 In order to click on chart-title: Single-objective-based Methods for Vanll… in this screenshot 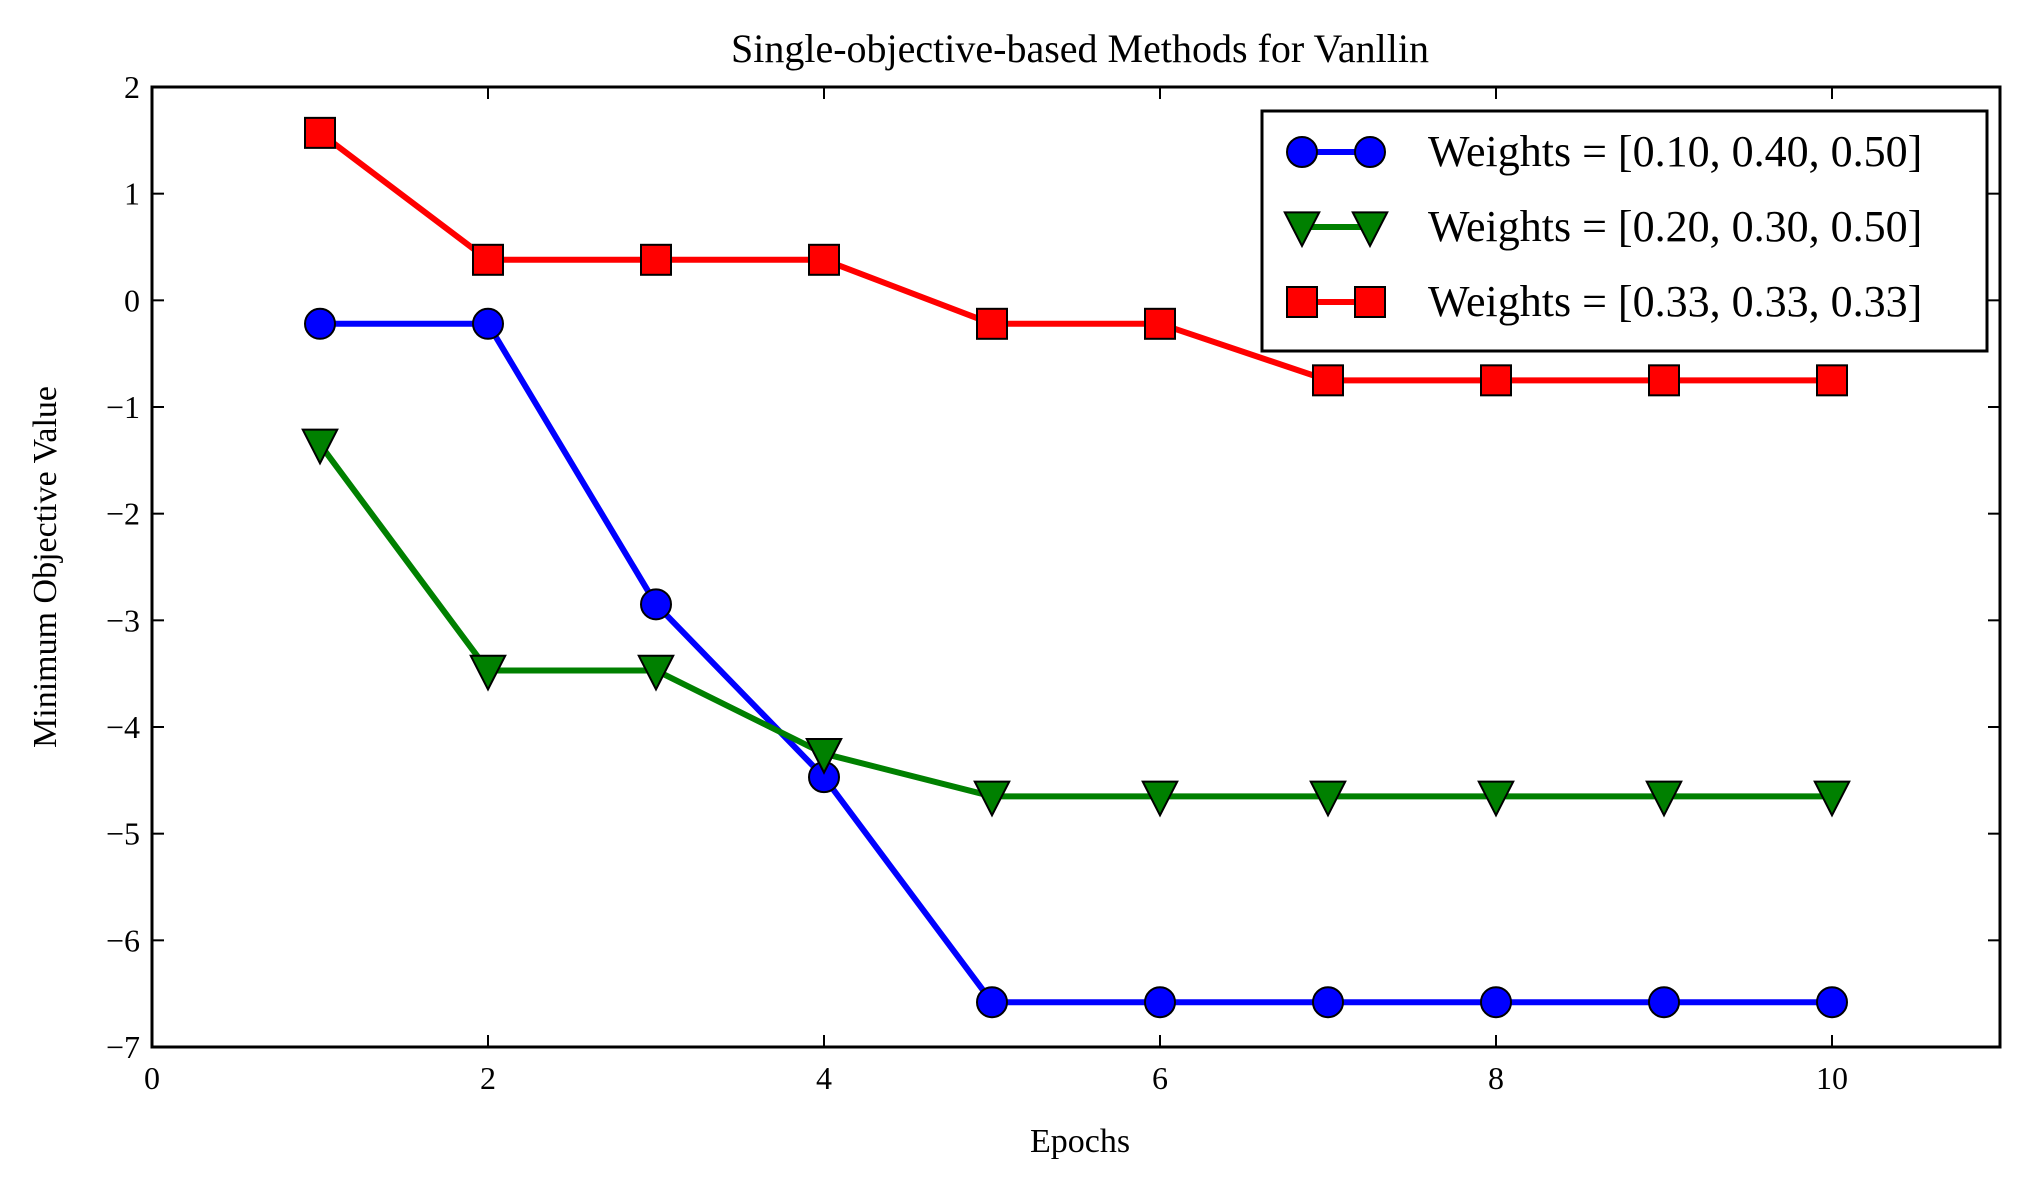, I will do `click(1080, 48)`.